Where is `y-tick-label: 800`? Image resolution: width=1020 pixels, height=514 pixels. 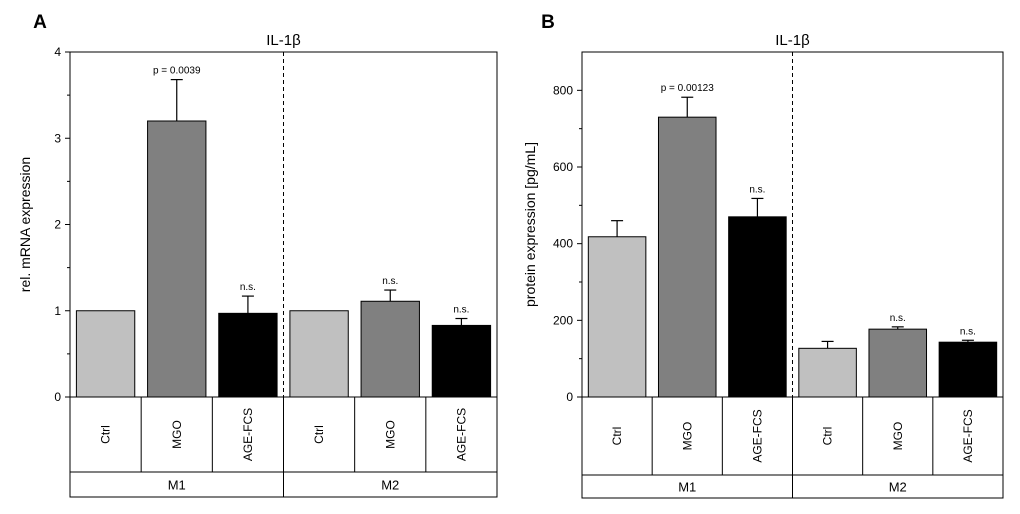
y-tick-label: 800 is located at coordinates (563, 90).